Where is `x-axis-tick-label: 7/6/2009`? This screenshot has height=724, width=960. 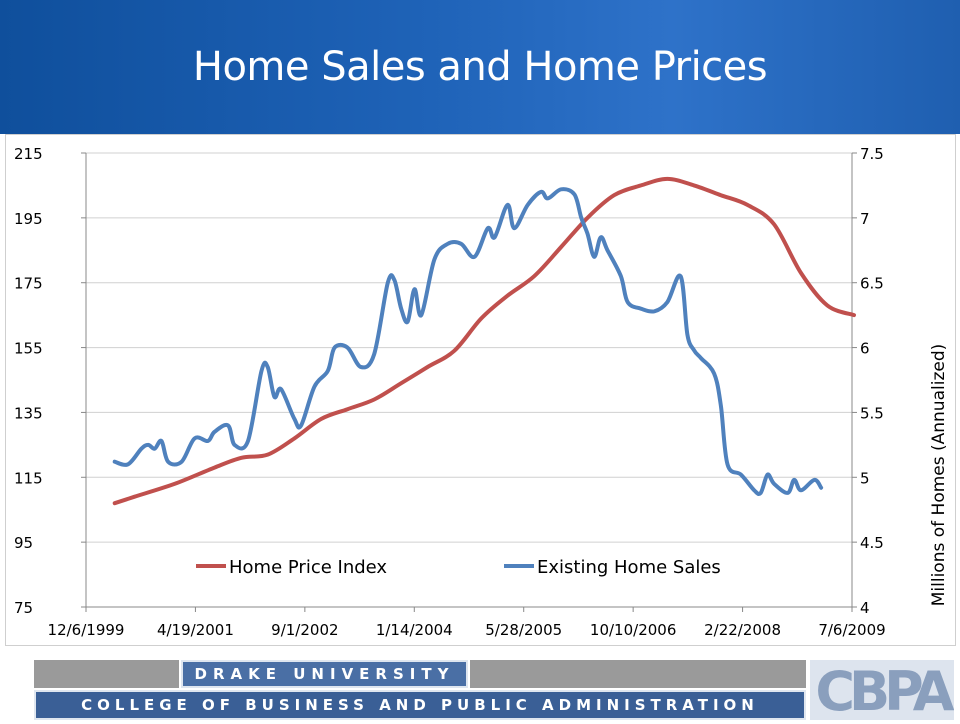
x-axis-tick-label: 7/6/2009 is located at coordinates (851, 630).